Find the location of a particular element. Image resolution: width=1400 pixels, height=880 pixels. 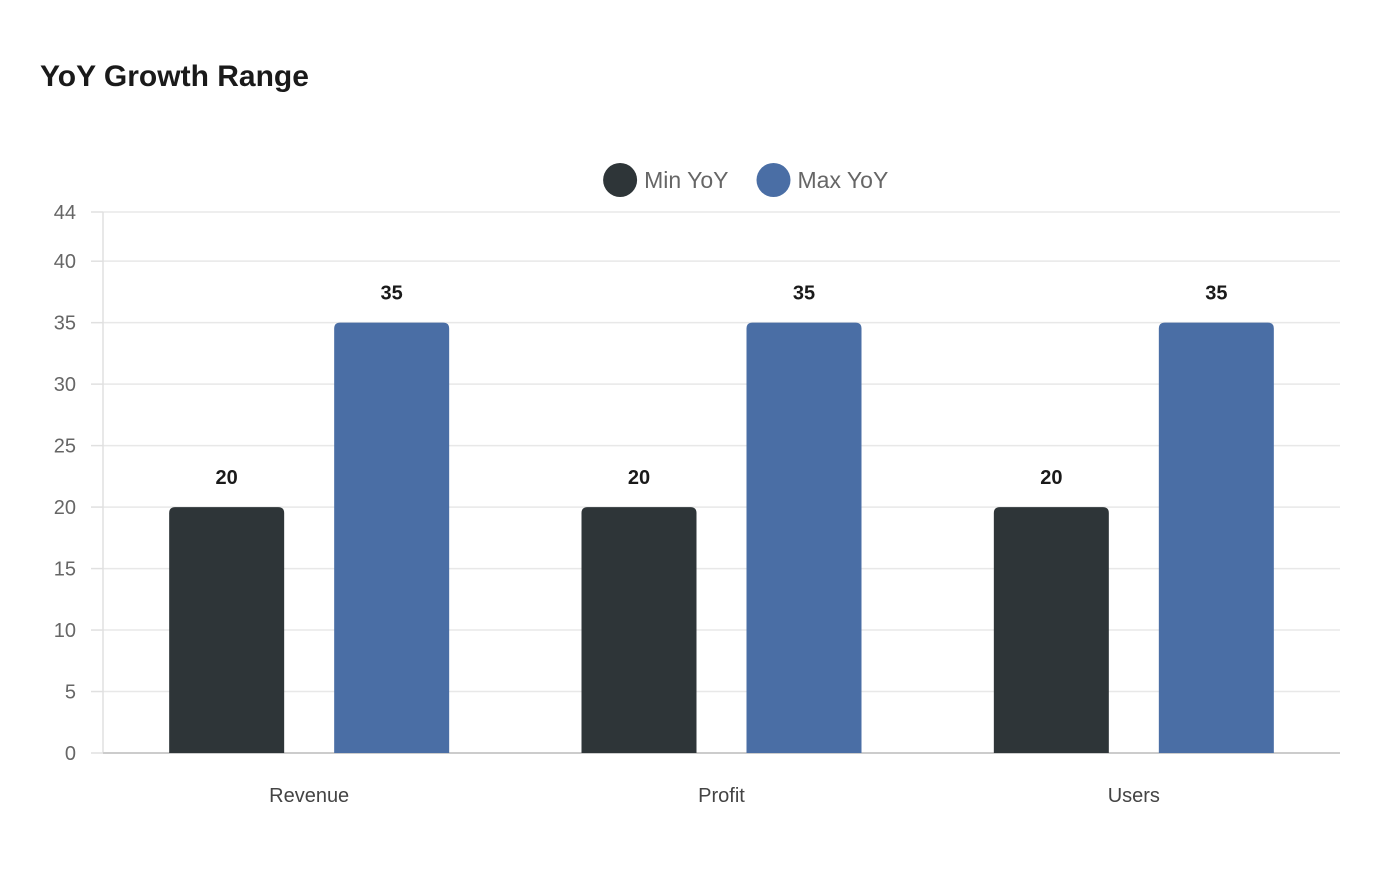

y-tick-label-35: 35 is located at coordinates (65, 324).